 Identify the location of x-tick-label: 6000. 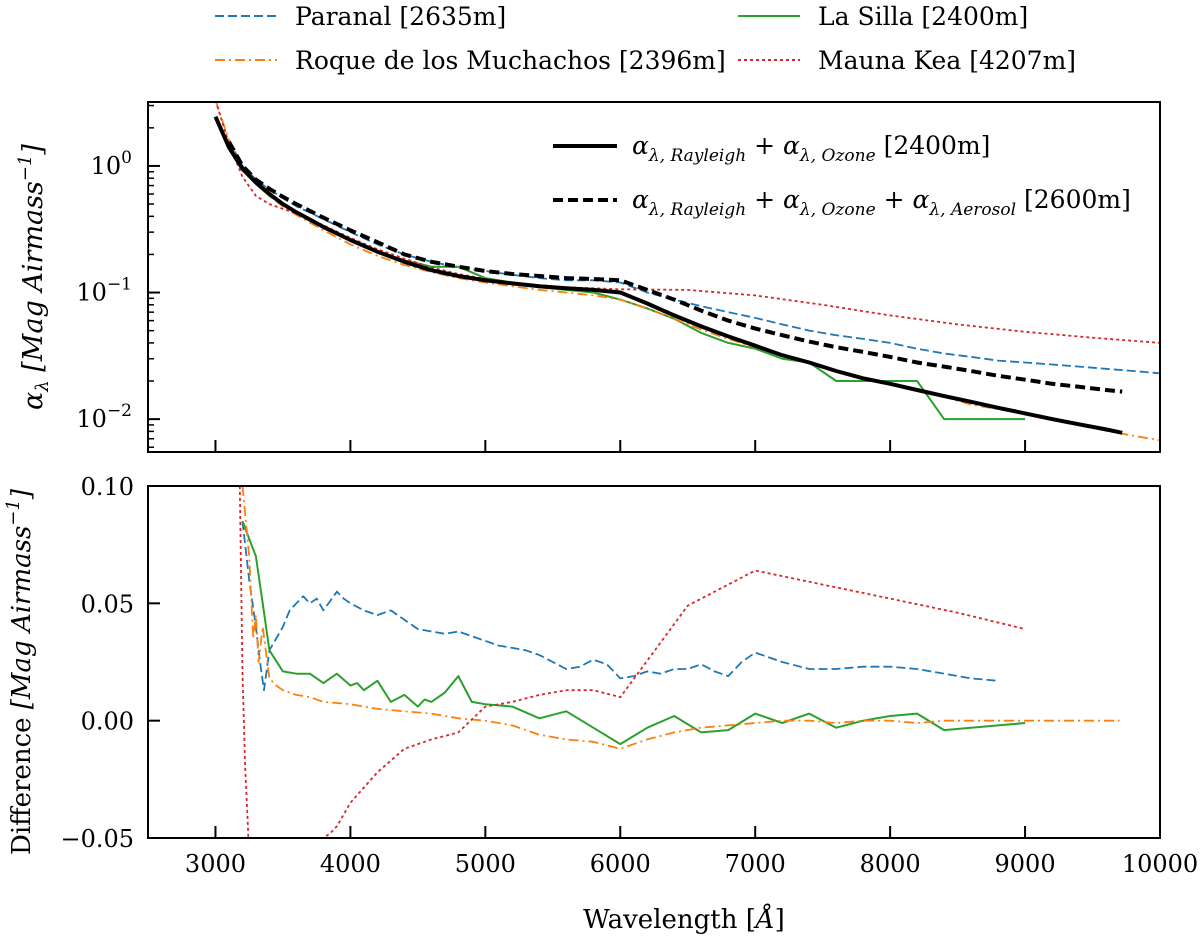
(620, 864).